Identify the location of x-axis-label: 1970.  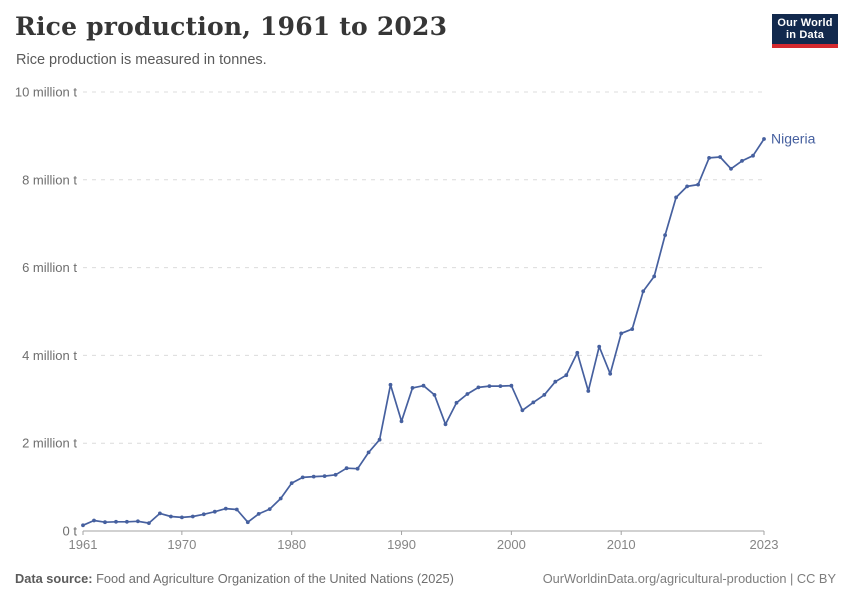
(181, 544).